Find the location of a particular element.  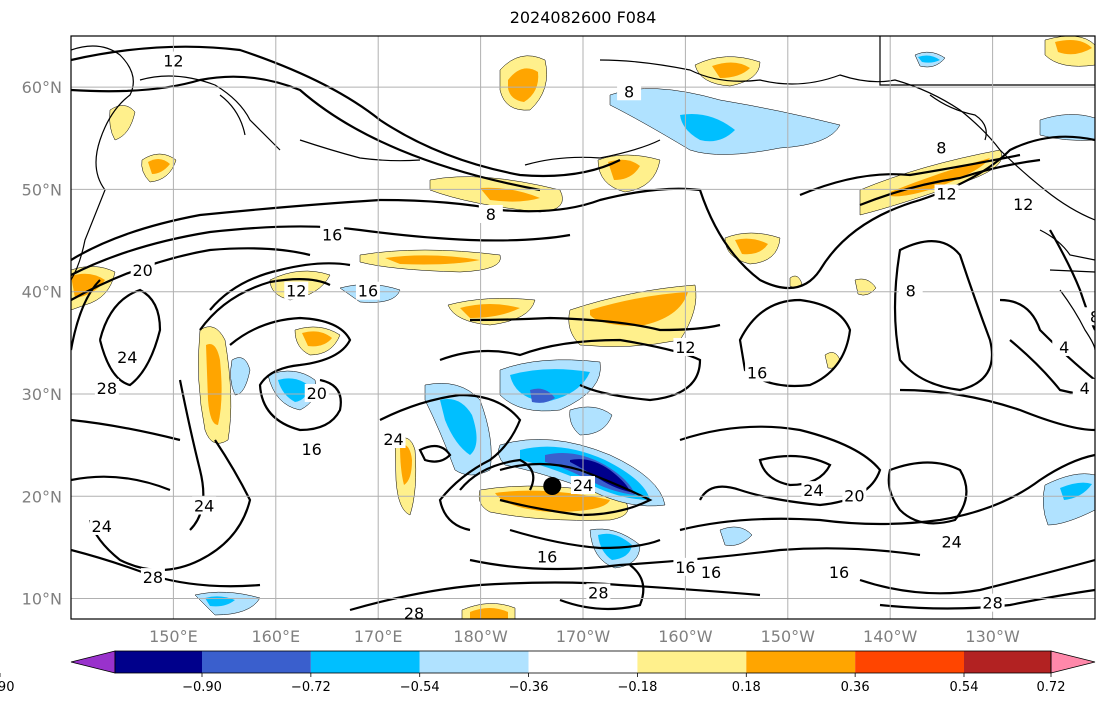

storm-center-marker is located at coordinates (552, 486).